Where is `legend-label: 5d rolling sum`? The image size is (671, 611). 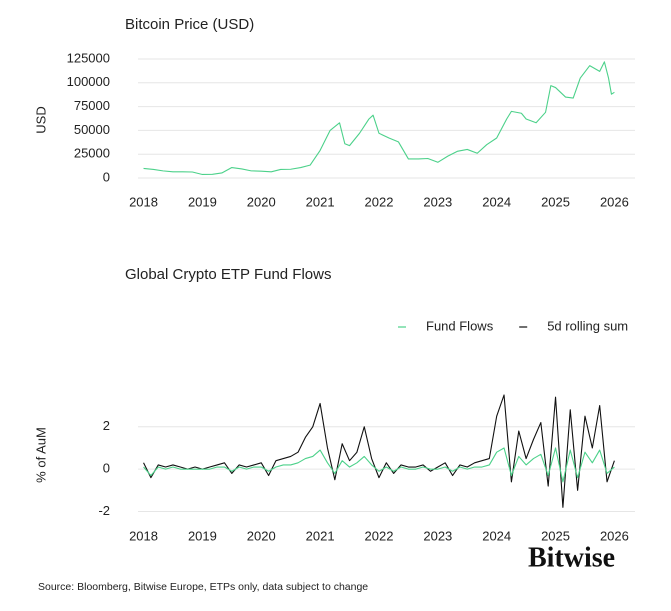 legend-label: 5d rolling sum is located at coordinates (587, 325).